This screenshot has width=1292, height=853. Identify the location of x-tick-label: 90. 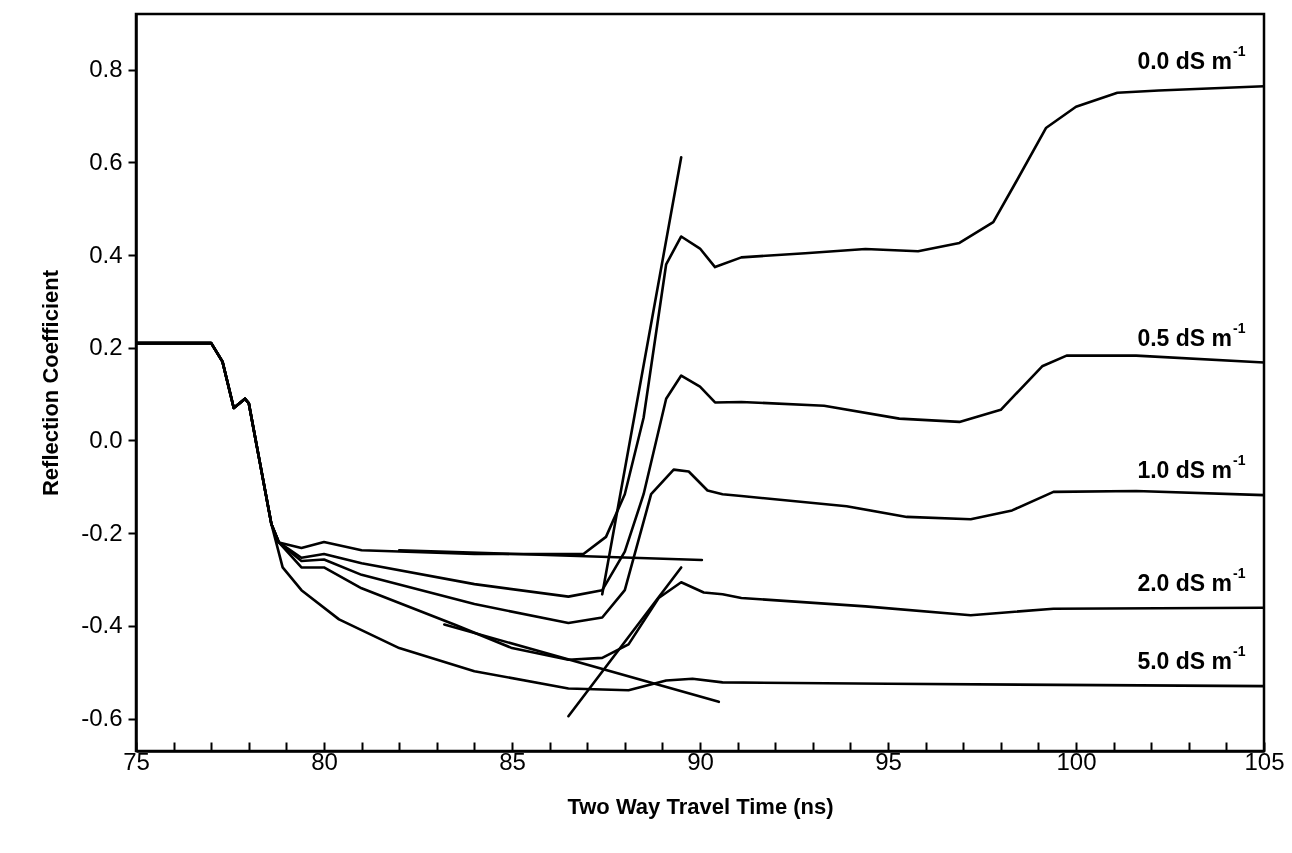
(700, 761).